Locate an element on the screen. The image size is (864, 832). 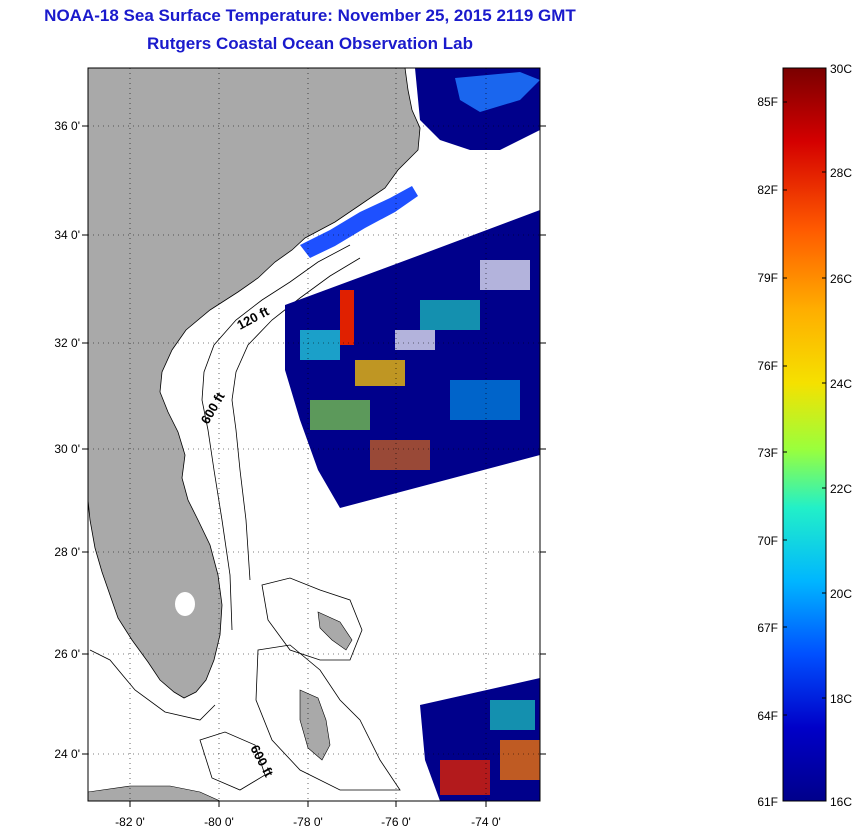
colorbar-celsius-label: 26C is located at coordinates (841, 279).